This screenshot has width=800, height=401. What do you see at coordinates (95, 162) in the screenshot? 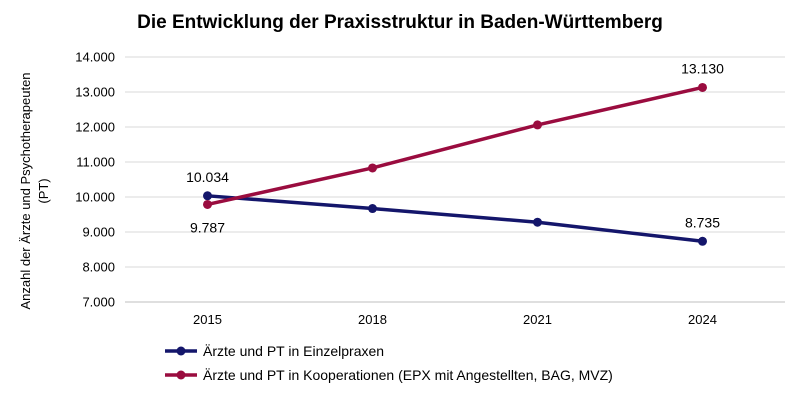
I see `y-tick-label: 11.000` at bounding box center [95, 162].